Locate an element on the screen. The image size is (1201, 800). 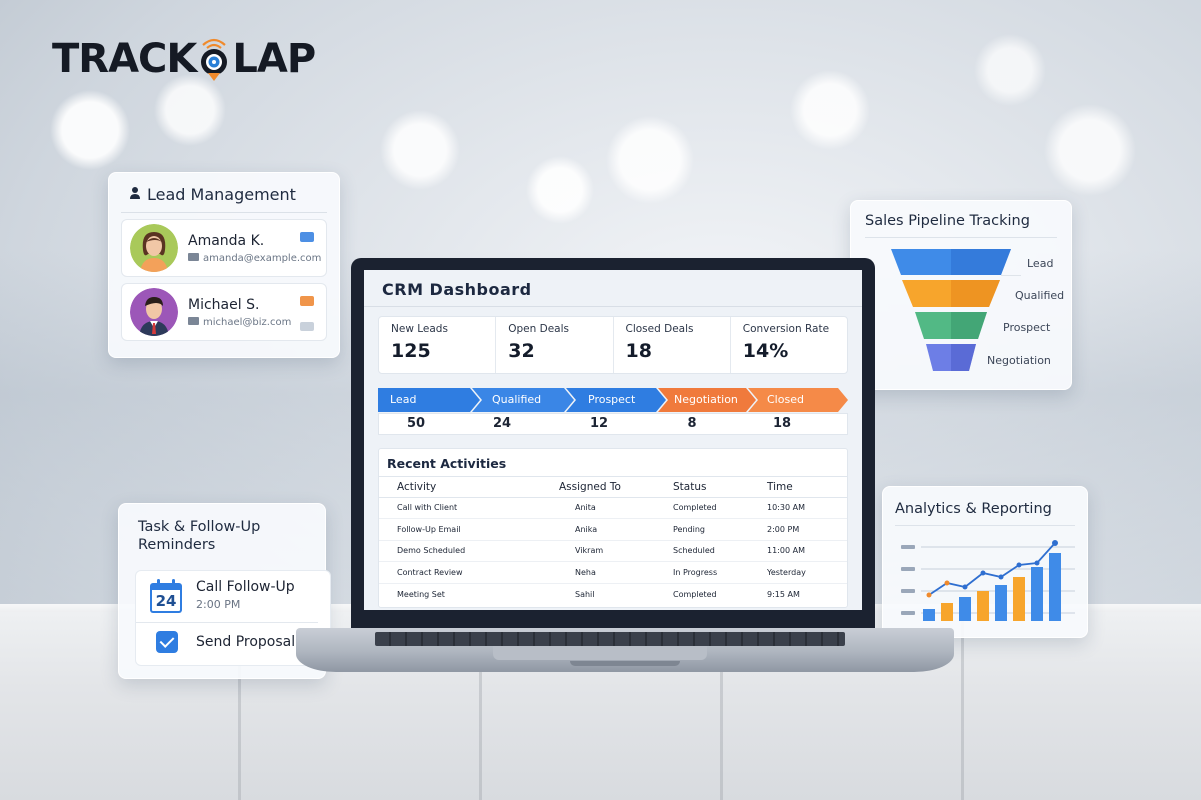
stage-counts: 50 24 12 8 18 is located at coordinates (613, 424).